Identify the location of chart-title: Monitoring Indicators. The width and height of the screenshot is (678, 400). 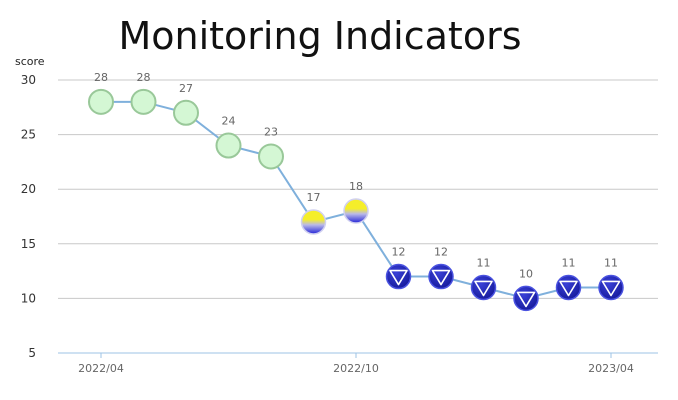
(320, 36).